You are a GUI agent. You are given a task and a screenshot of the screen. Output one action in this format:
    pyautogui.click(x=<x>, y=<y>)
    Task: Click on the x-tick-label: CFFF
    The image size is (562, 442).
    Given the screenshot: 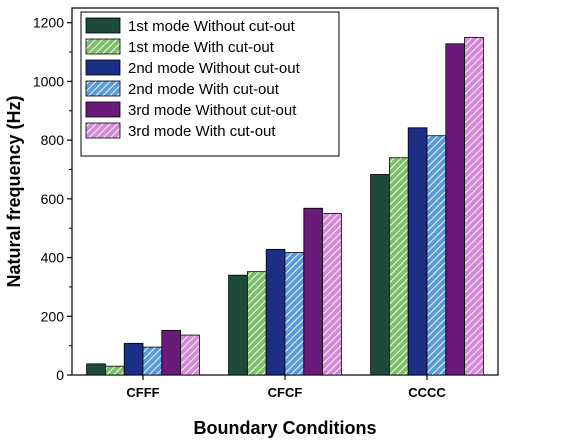 What is the action you would take?
    pyautogui.click(x=142, y=392)
    